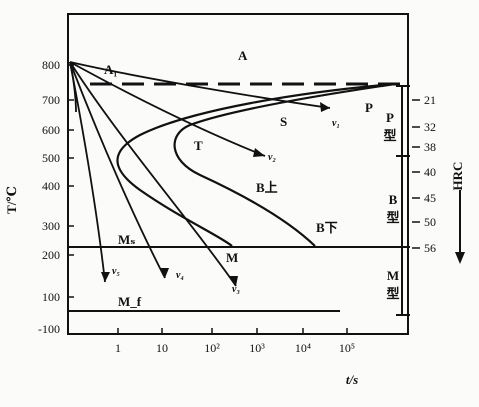  I want to click on x-ticks, so click(232, 331).